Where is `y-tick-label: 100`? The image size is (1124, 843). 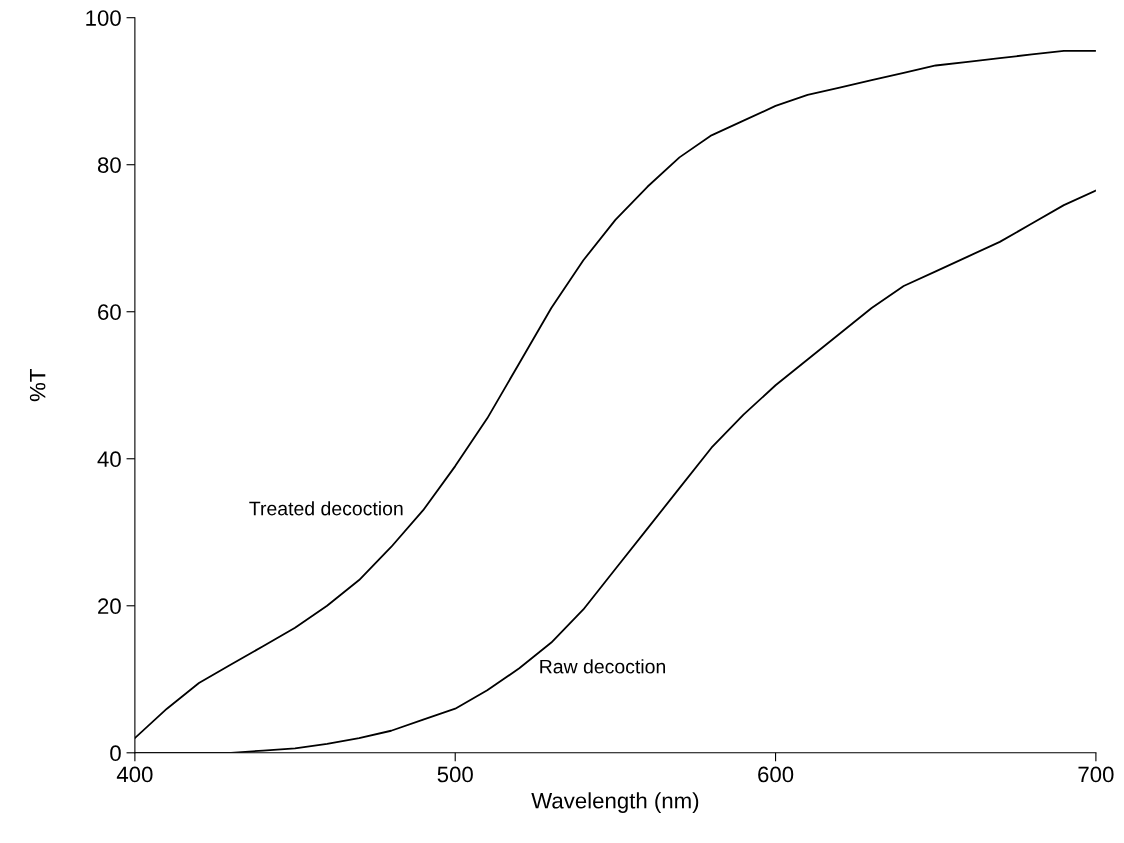 y-tick-label: 100 is located at coordinates (103, 18).